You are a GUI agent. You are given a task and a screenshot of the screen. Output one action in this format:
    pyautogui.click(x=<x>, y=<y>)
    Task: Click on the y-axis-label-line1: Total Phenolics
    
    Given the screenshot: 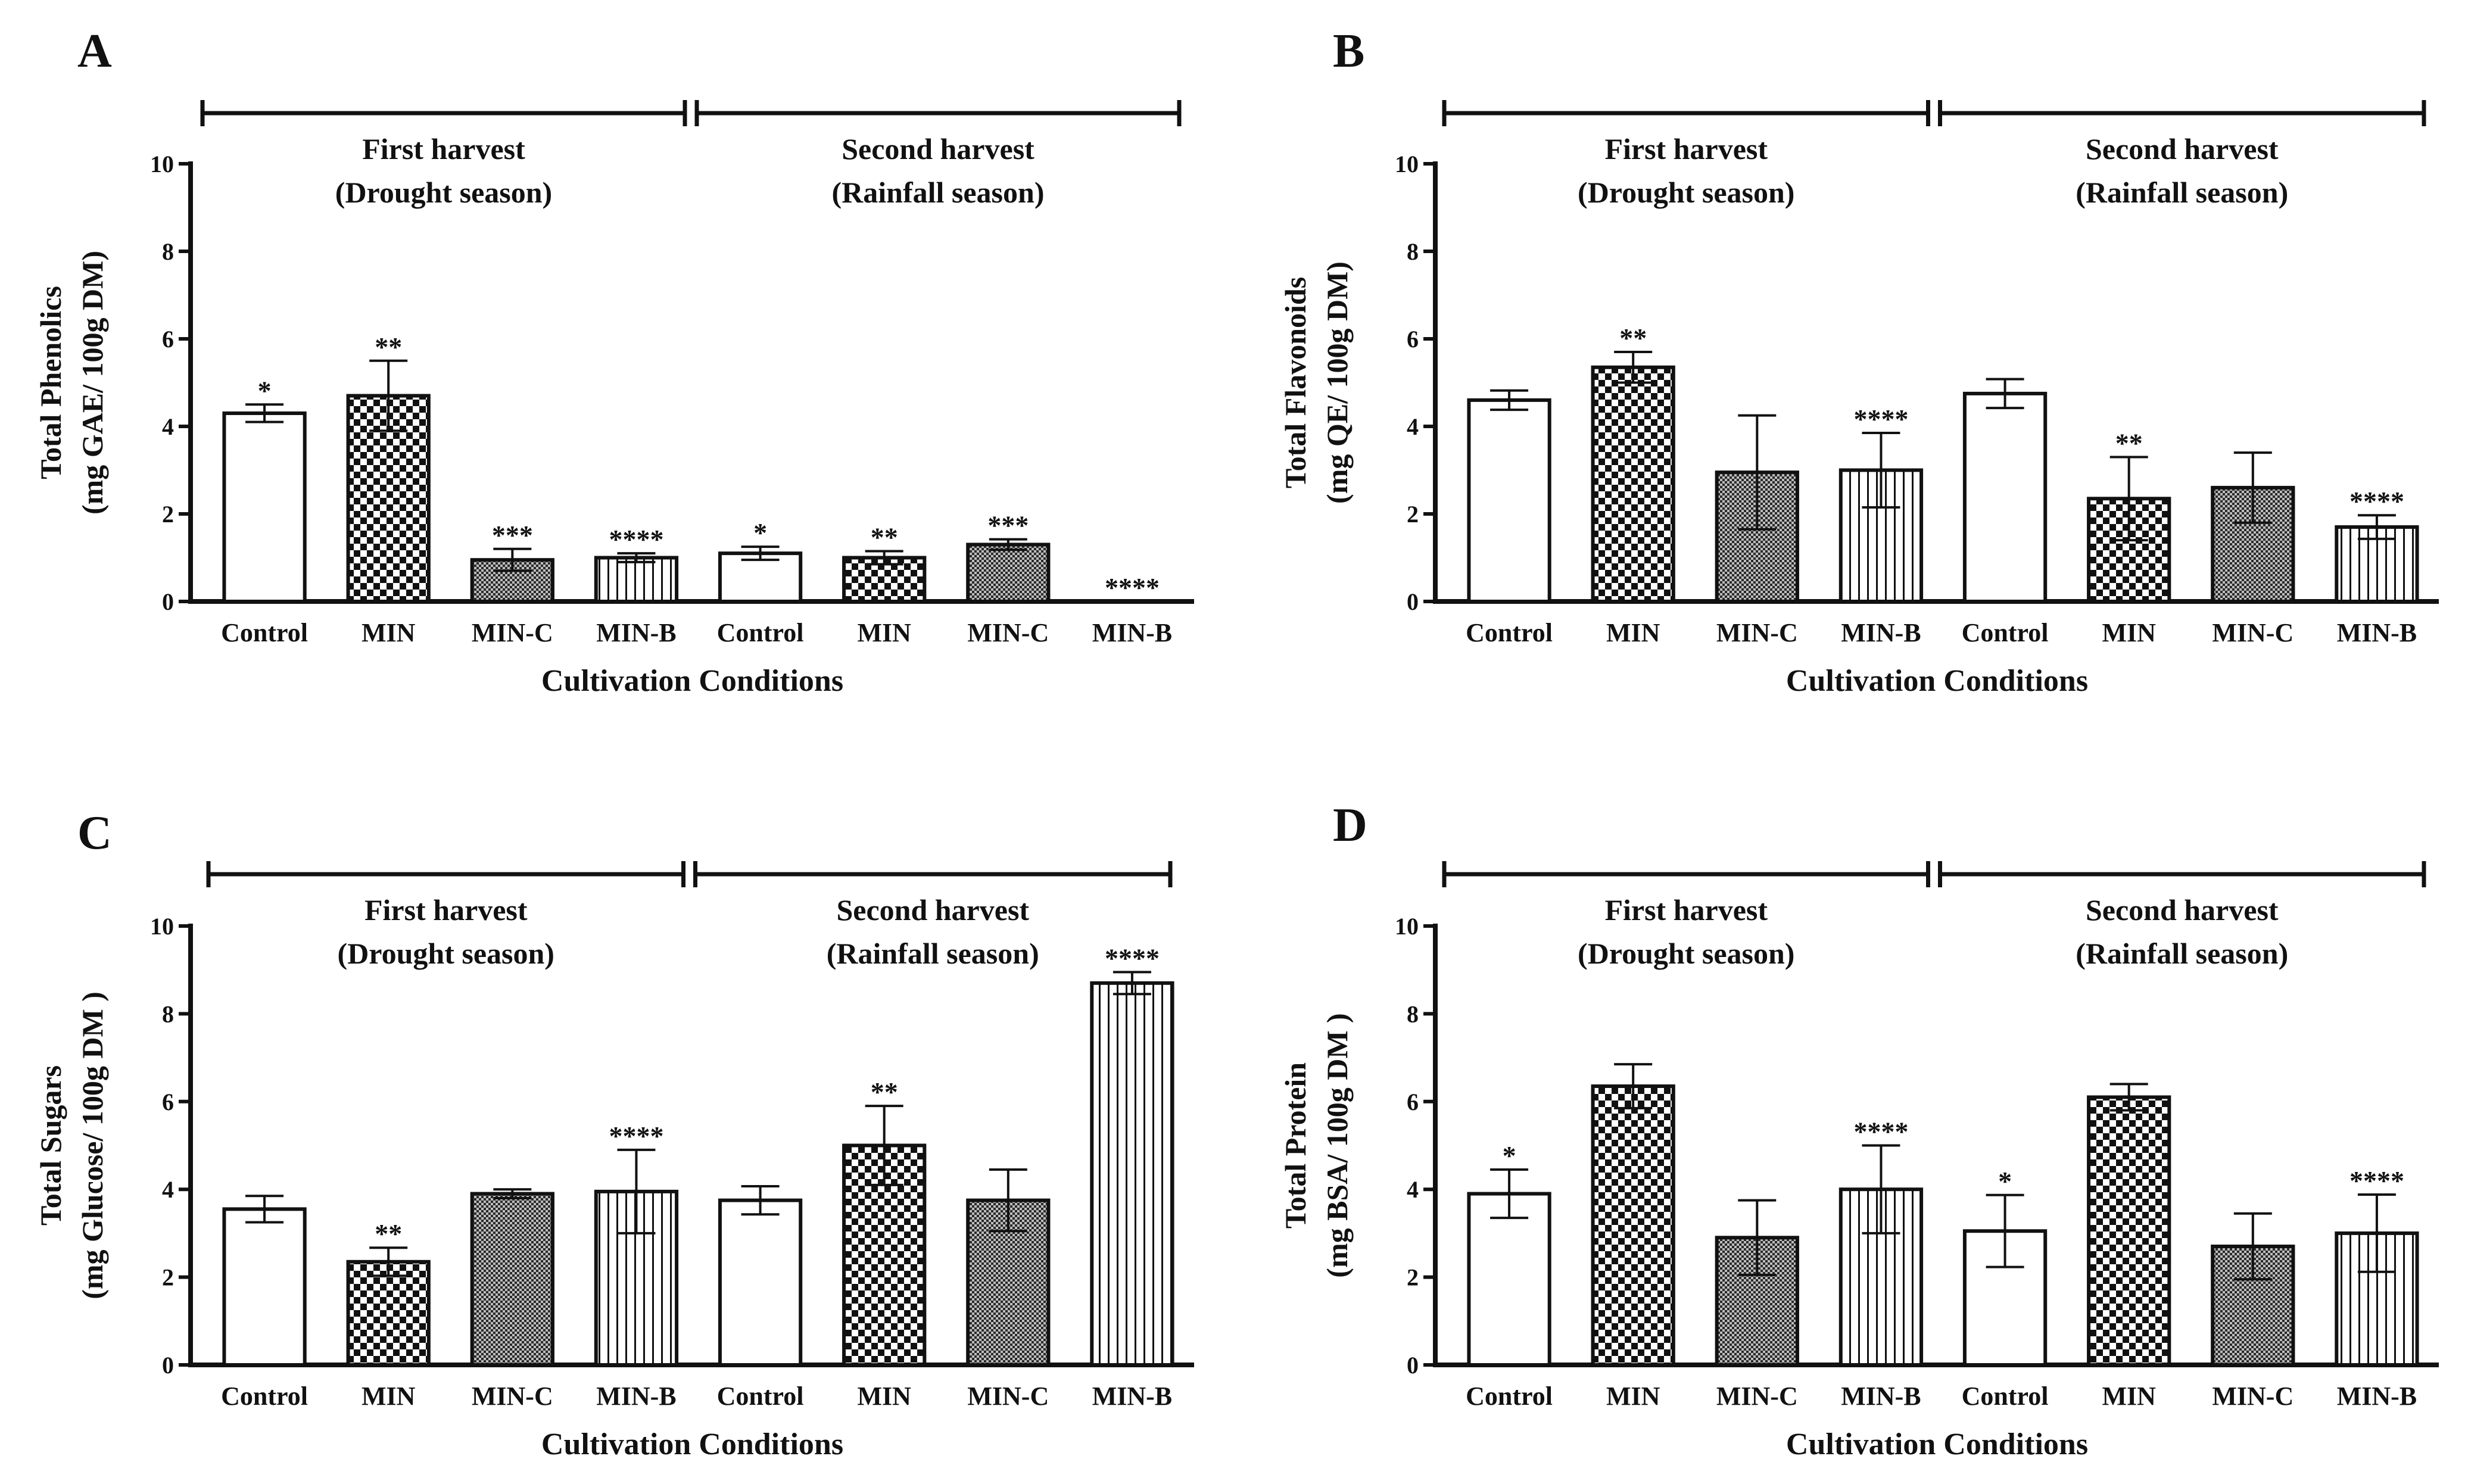 What is the action you would take?
    pyautogui.click(x=50, y=383)
    